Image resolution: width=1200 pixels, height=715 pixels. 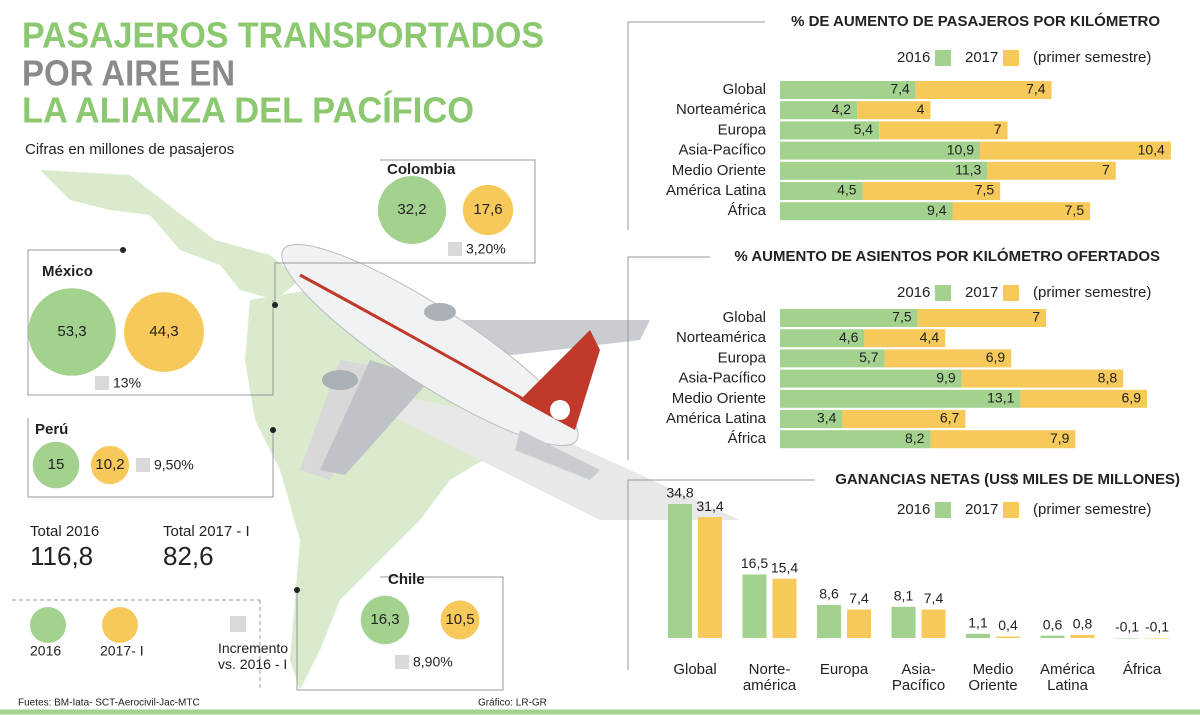 I want to click on value-label: 4, so click(x=921, y=109).